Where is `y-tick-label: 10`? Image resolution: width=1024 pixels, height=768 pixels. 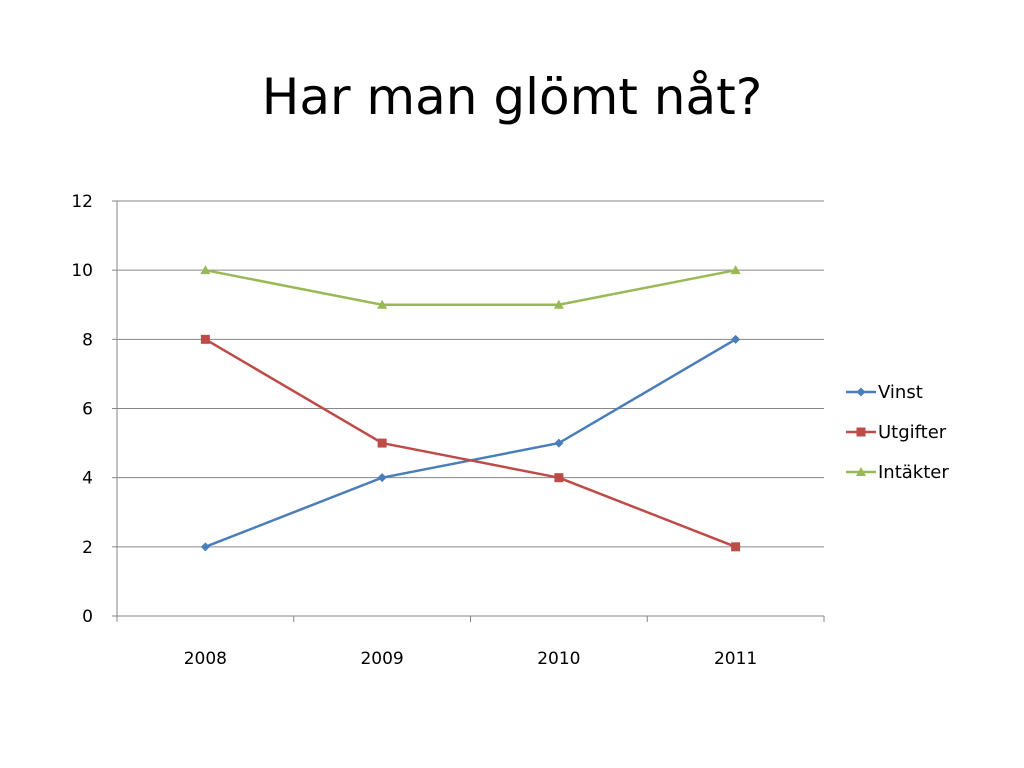
y-tick-label: 10 is located at coordinates (82, 271).